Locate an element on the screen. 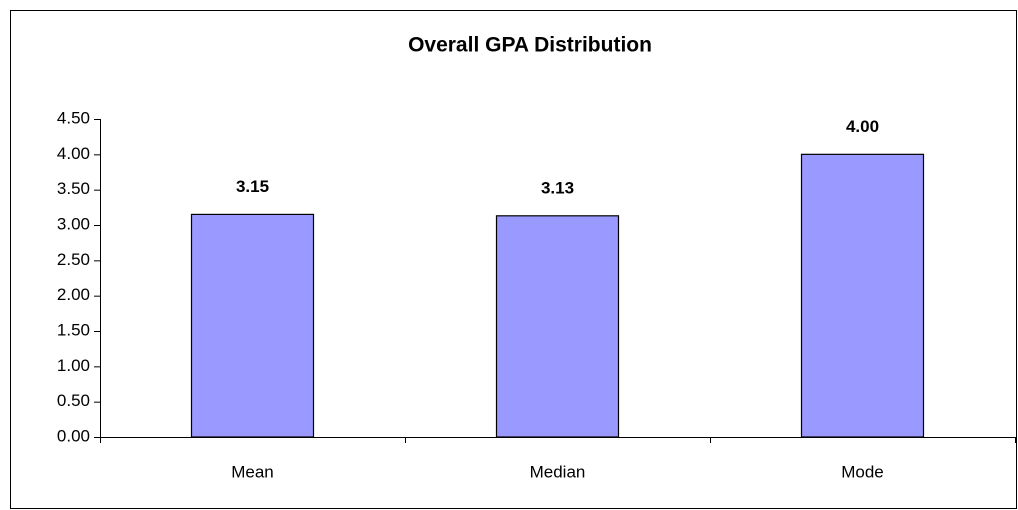 Image resolution: width=1018 pixels, height=510 pixels. y-tick-label: 4.00 is located at coordinates (73, 153).